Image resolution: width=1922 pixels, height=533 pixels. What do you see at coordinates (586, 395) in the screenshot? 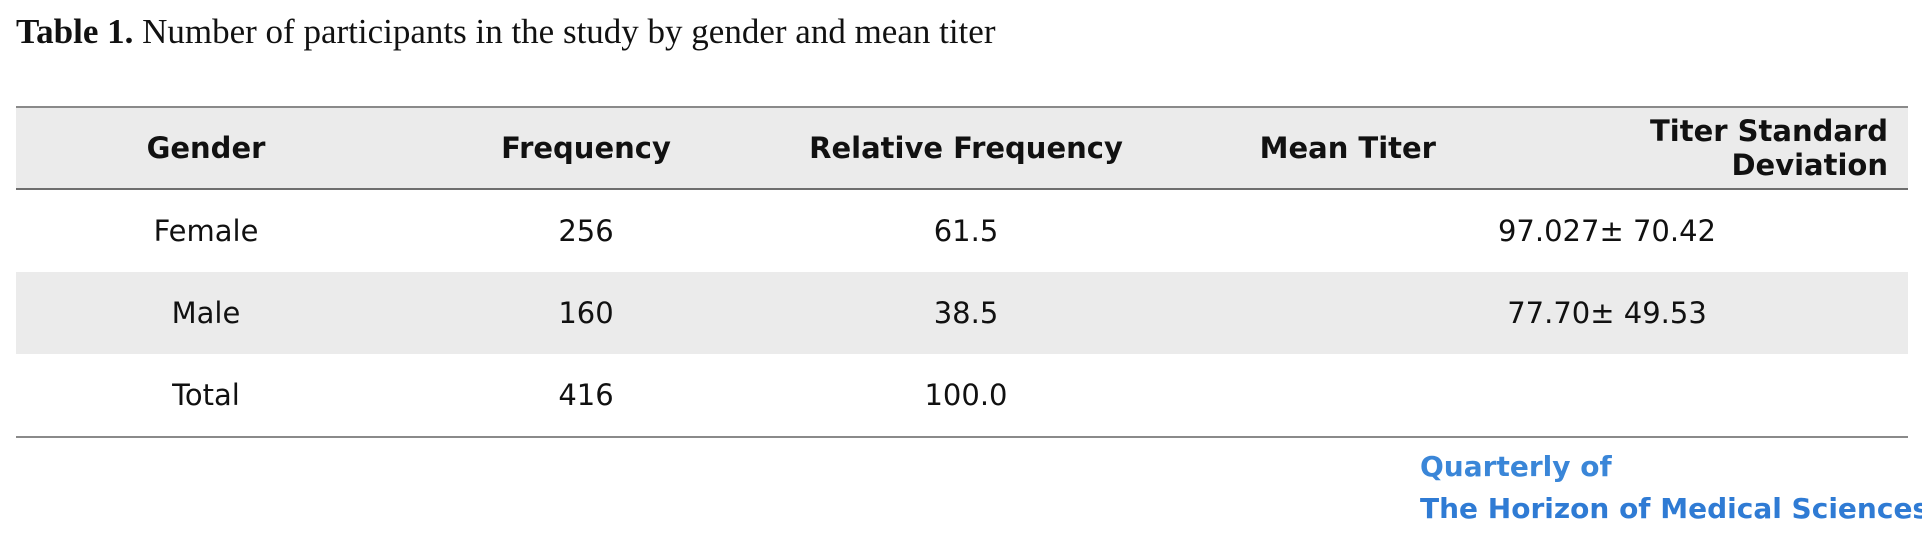
I see `cell-frequency: 416` at bounding box center [586, 395].